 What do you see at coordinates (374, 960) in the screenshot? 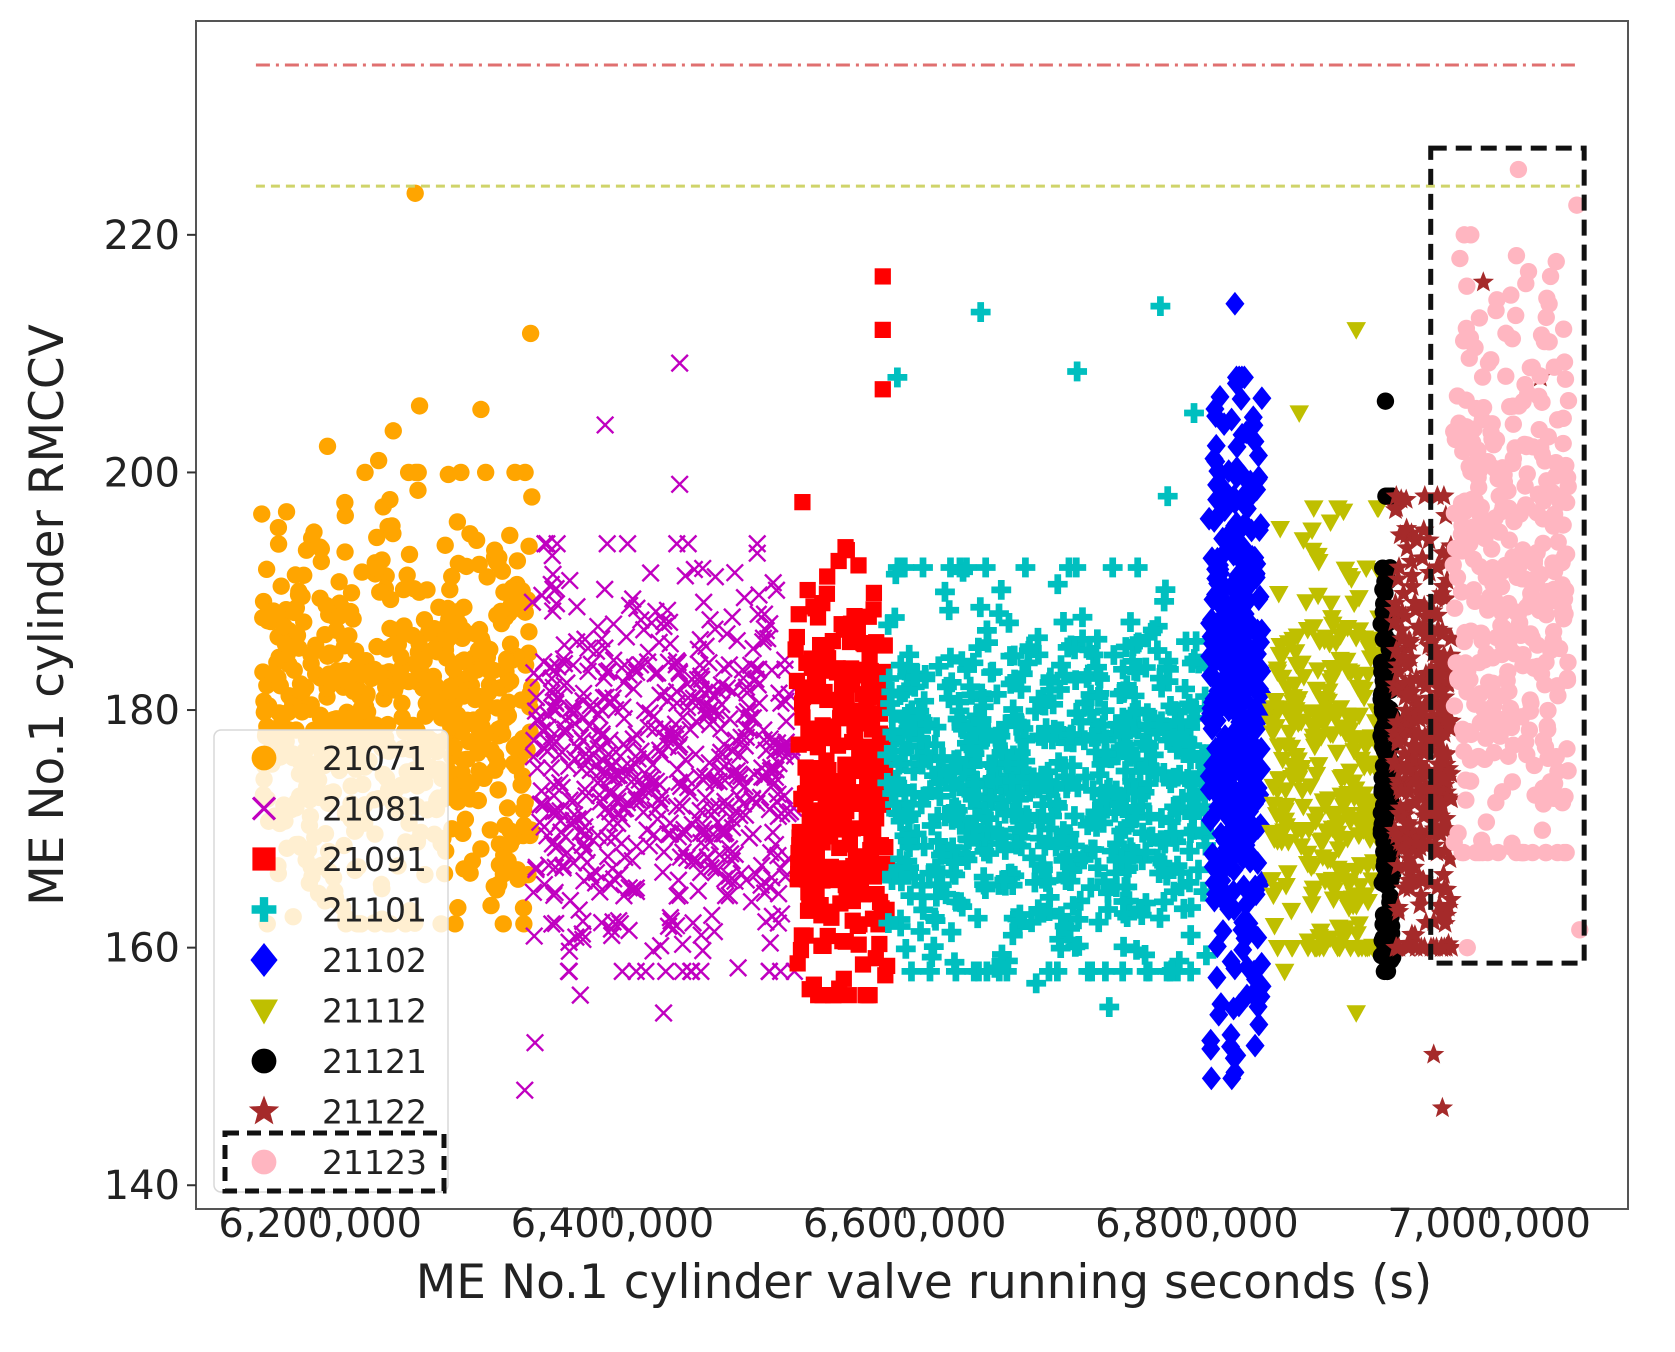
I see `legend-label: 21102` at bounding box center [374, 960].